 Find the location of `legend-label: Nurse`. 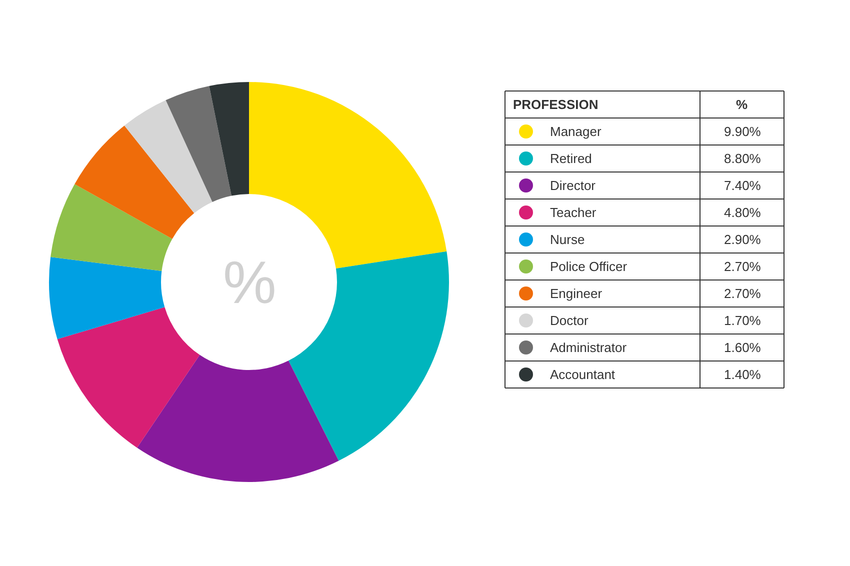

legend-label: Nurse is located at coordinates (567, 239).